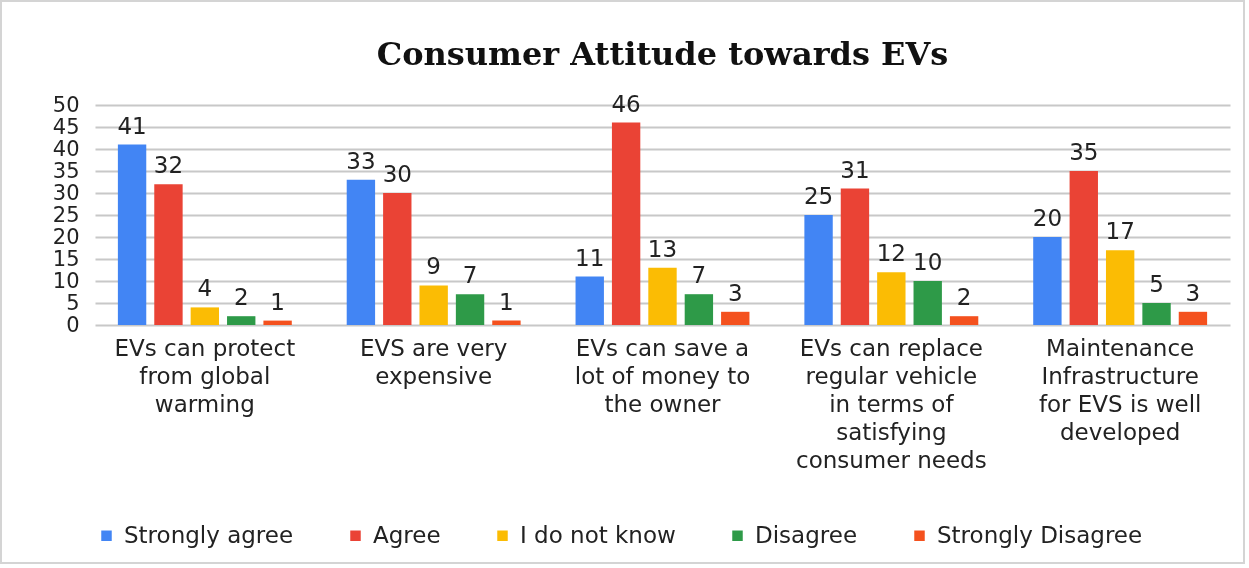  I want to click on x-tick-label: EVS are very expensive, so click(433, 361).